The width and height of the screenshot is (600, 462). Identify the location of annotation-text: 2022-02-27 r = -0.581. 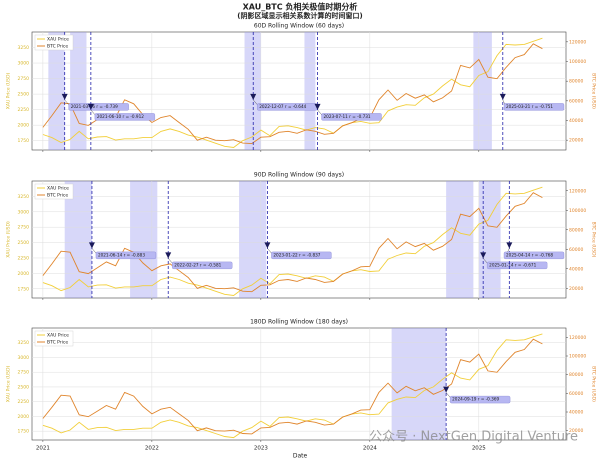
(197, 264).